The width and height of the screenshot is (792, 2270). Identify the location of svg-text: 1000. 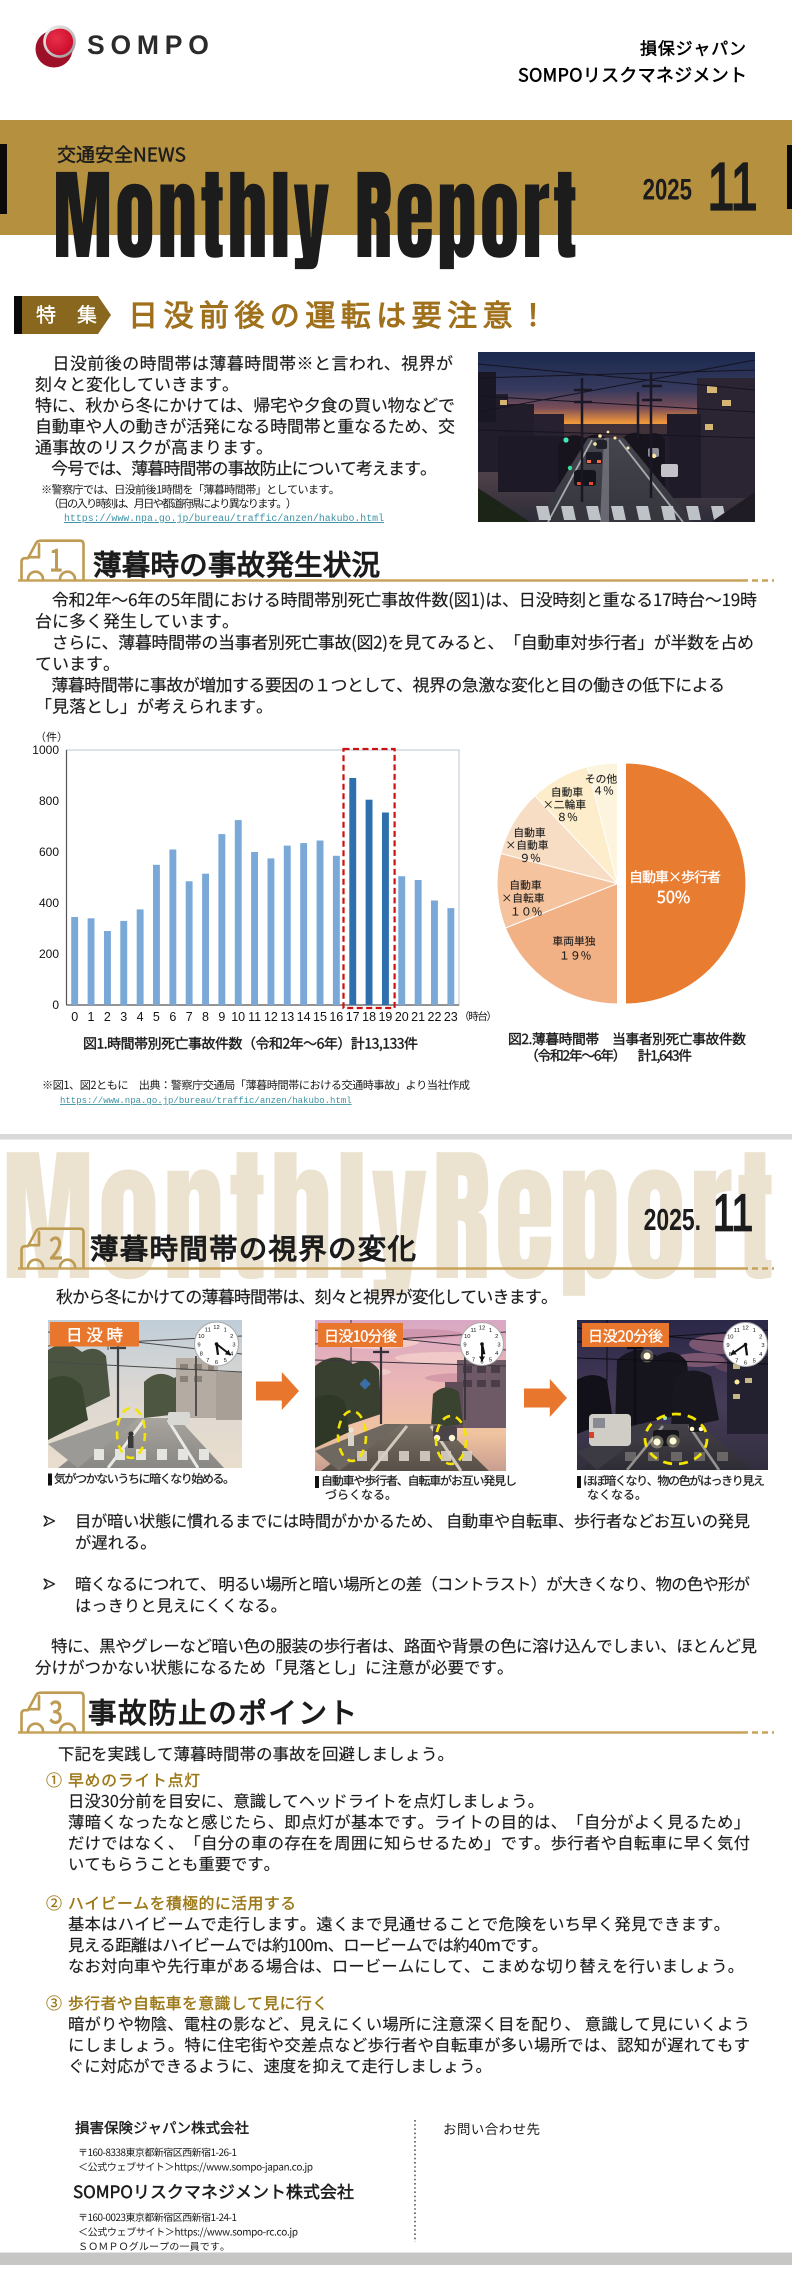
(45, 750).